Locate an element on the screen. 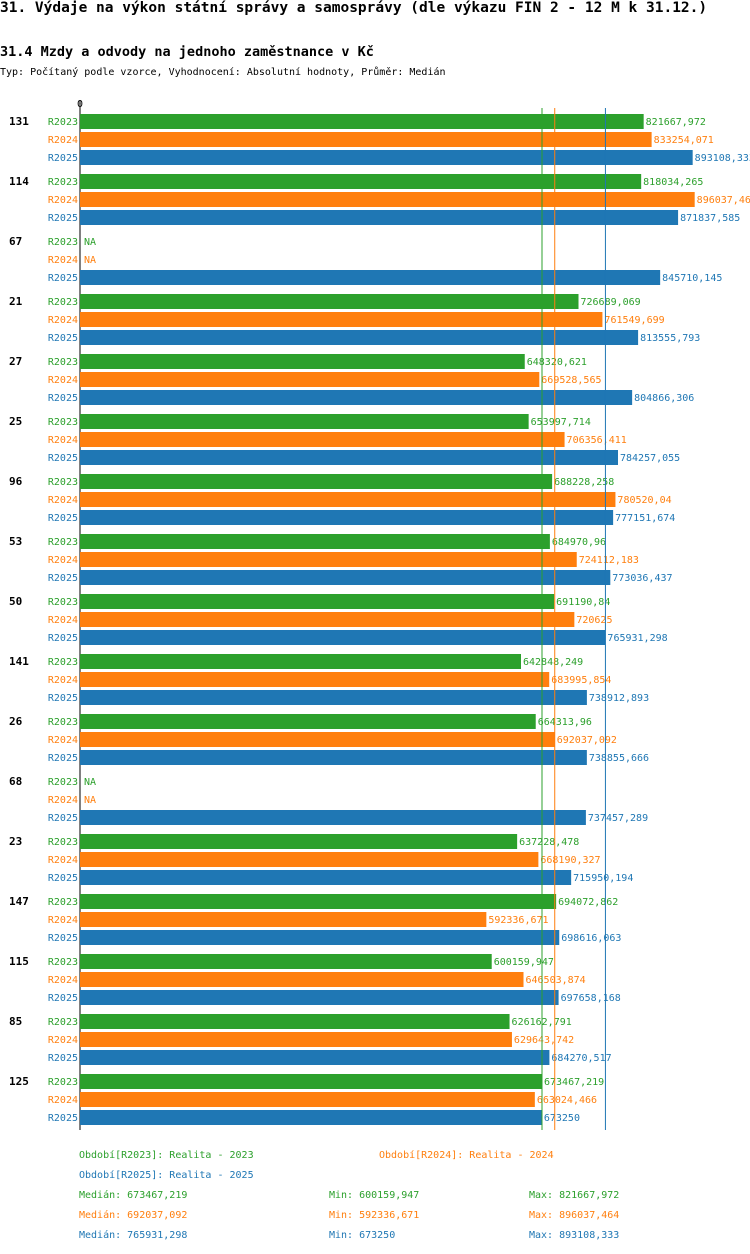 This screenshot has width=750, height=1254. category-label: 114 is located at coordinates (19, 181).